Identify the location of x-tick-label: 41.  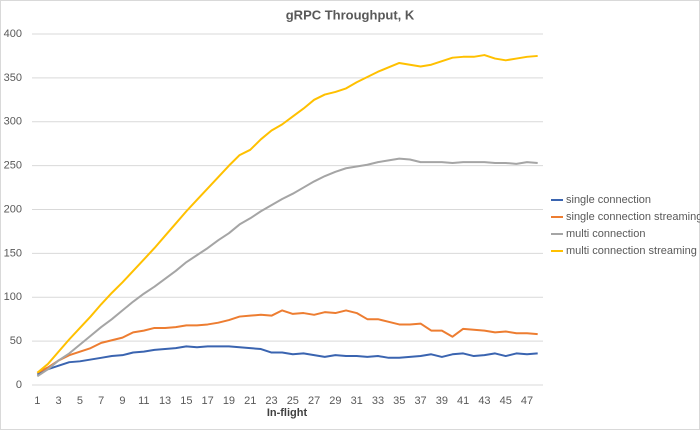
(463, 401).